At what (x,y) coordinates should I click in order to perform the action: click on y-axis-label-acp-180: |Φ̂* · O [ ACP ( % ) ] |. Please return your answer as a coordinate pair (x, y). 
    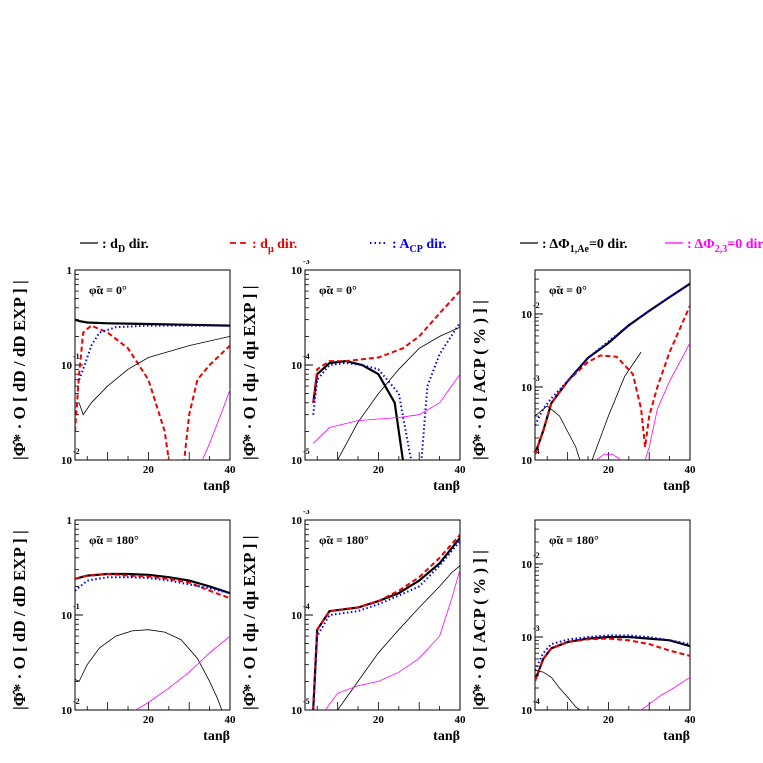
    Looking at the image, I should click on (479, 630).